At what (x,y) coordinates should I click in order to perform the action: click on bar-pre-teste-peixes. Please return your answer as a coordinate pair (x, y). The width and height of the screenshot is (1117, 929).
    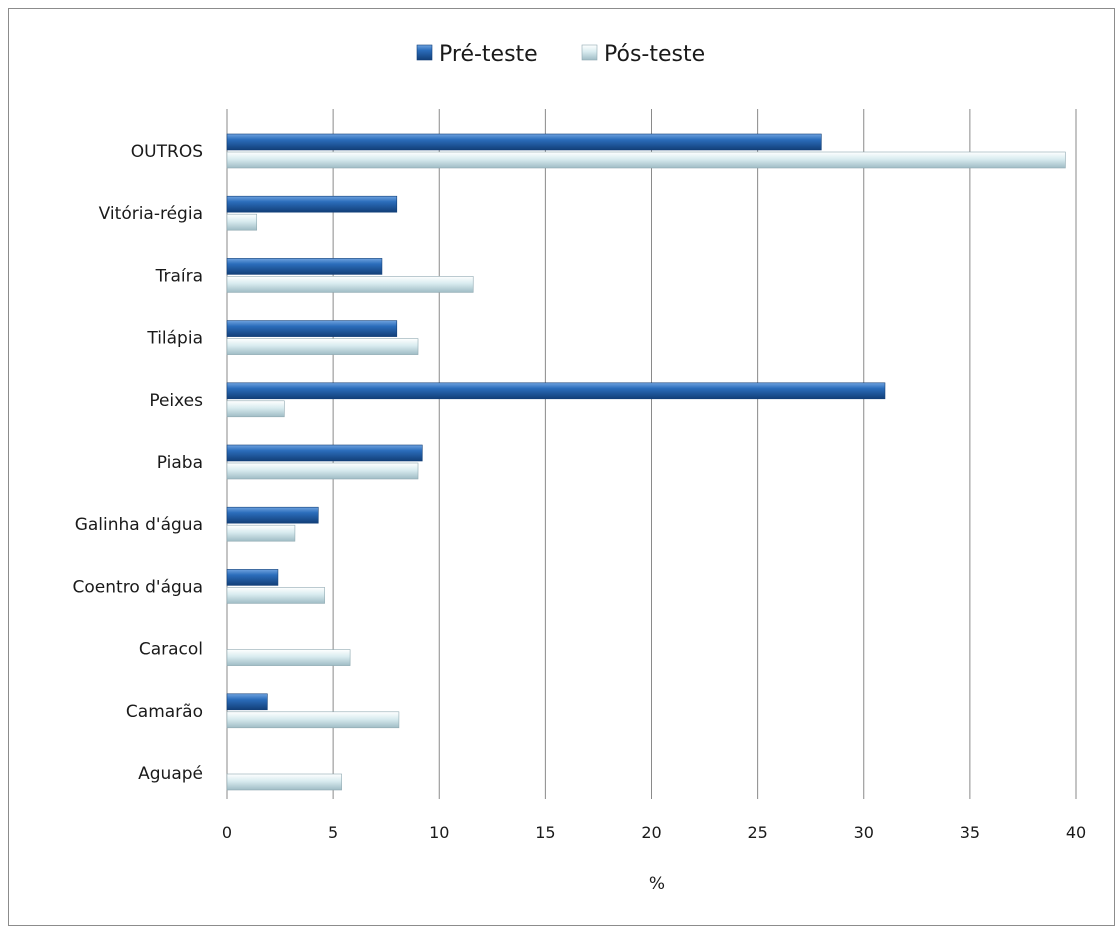
    Looking at the image, I should click on (556, 391).